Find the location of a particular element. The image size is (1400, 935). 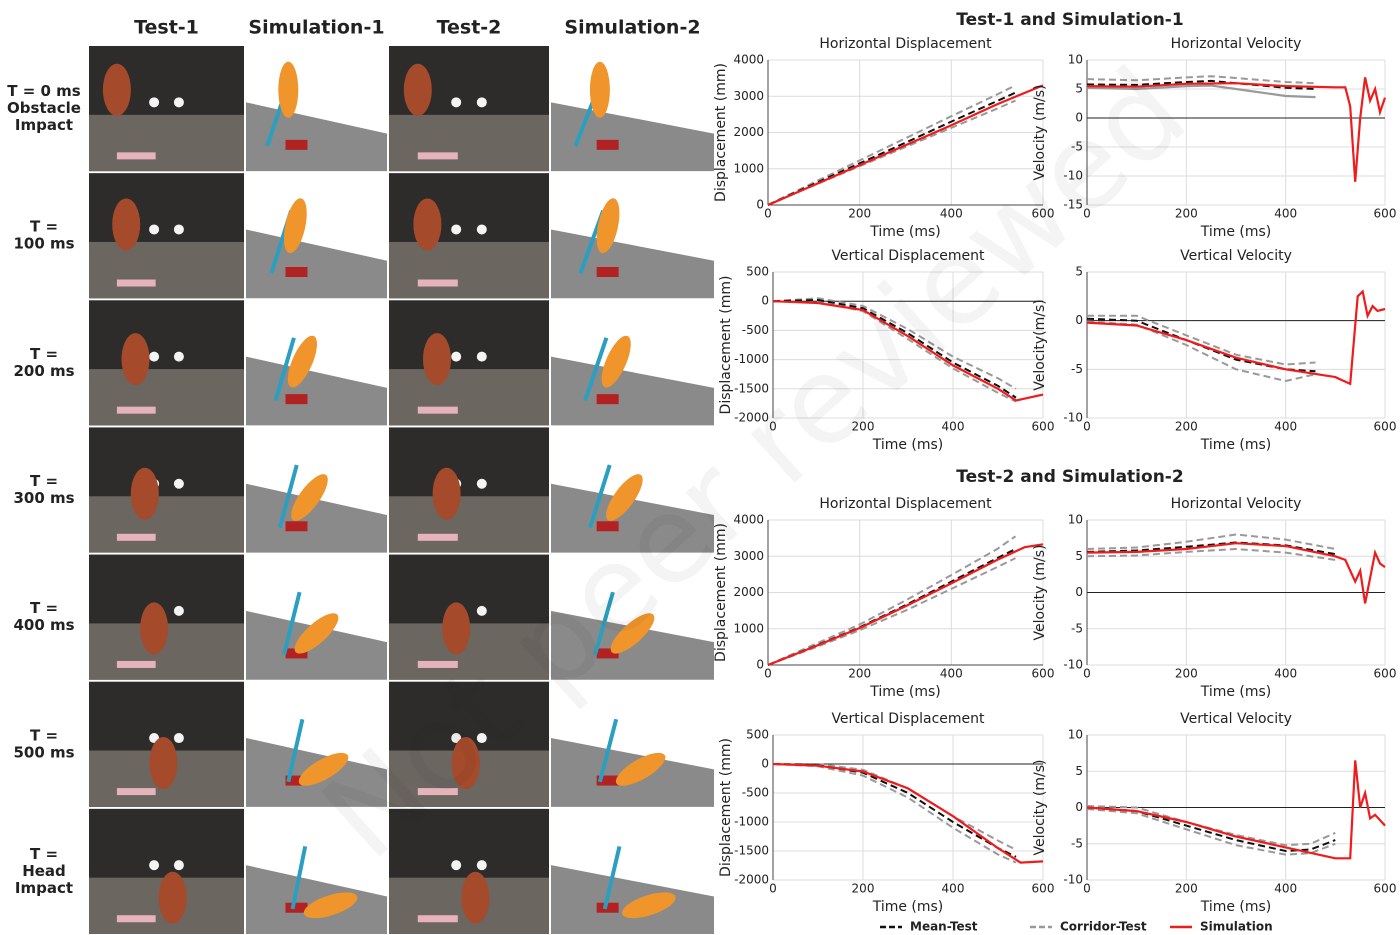

y-tick-label: -1000 is located at coordinates (751, 822).